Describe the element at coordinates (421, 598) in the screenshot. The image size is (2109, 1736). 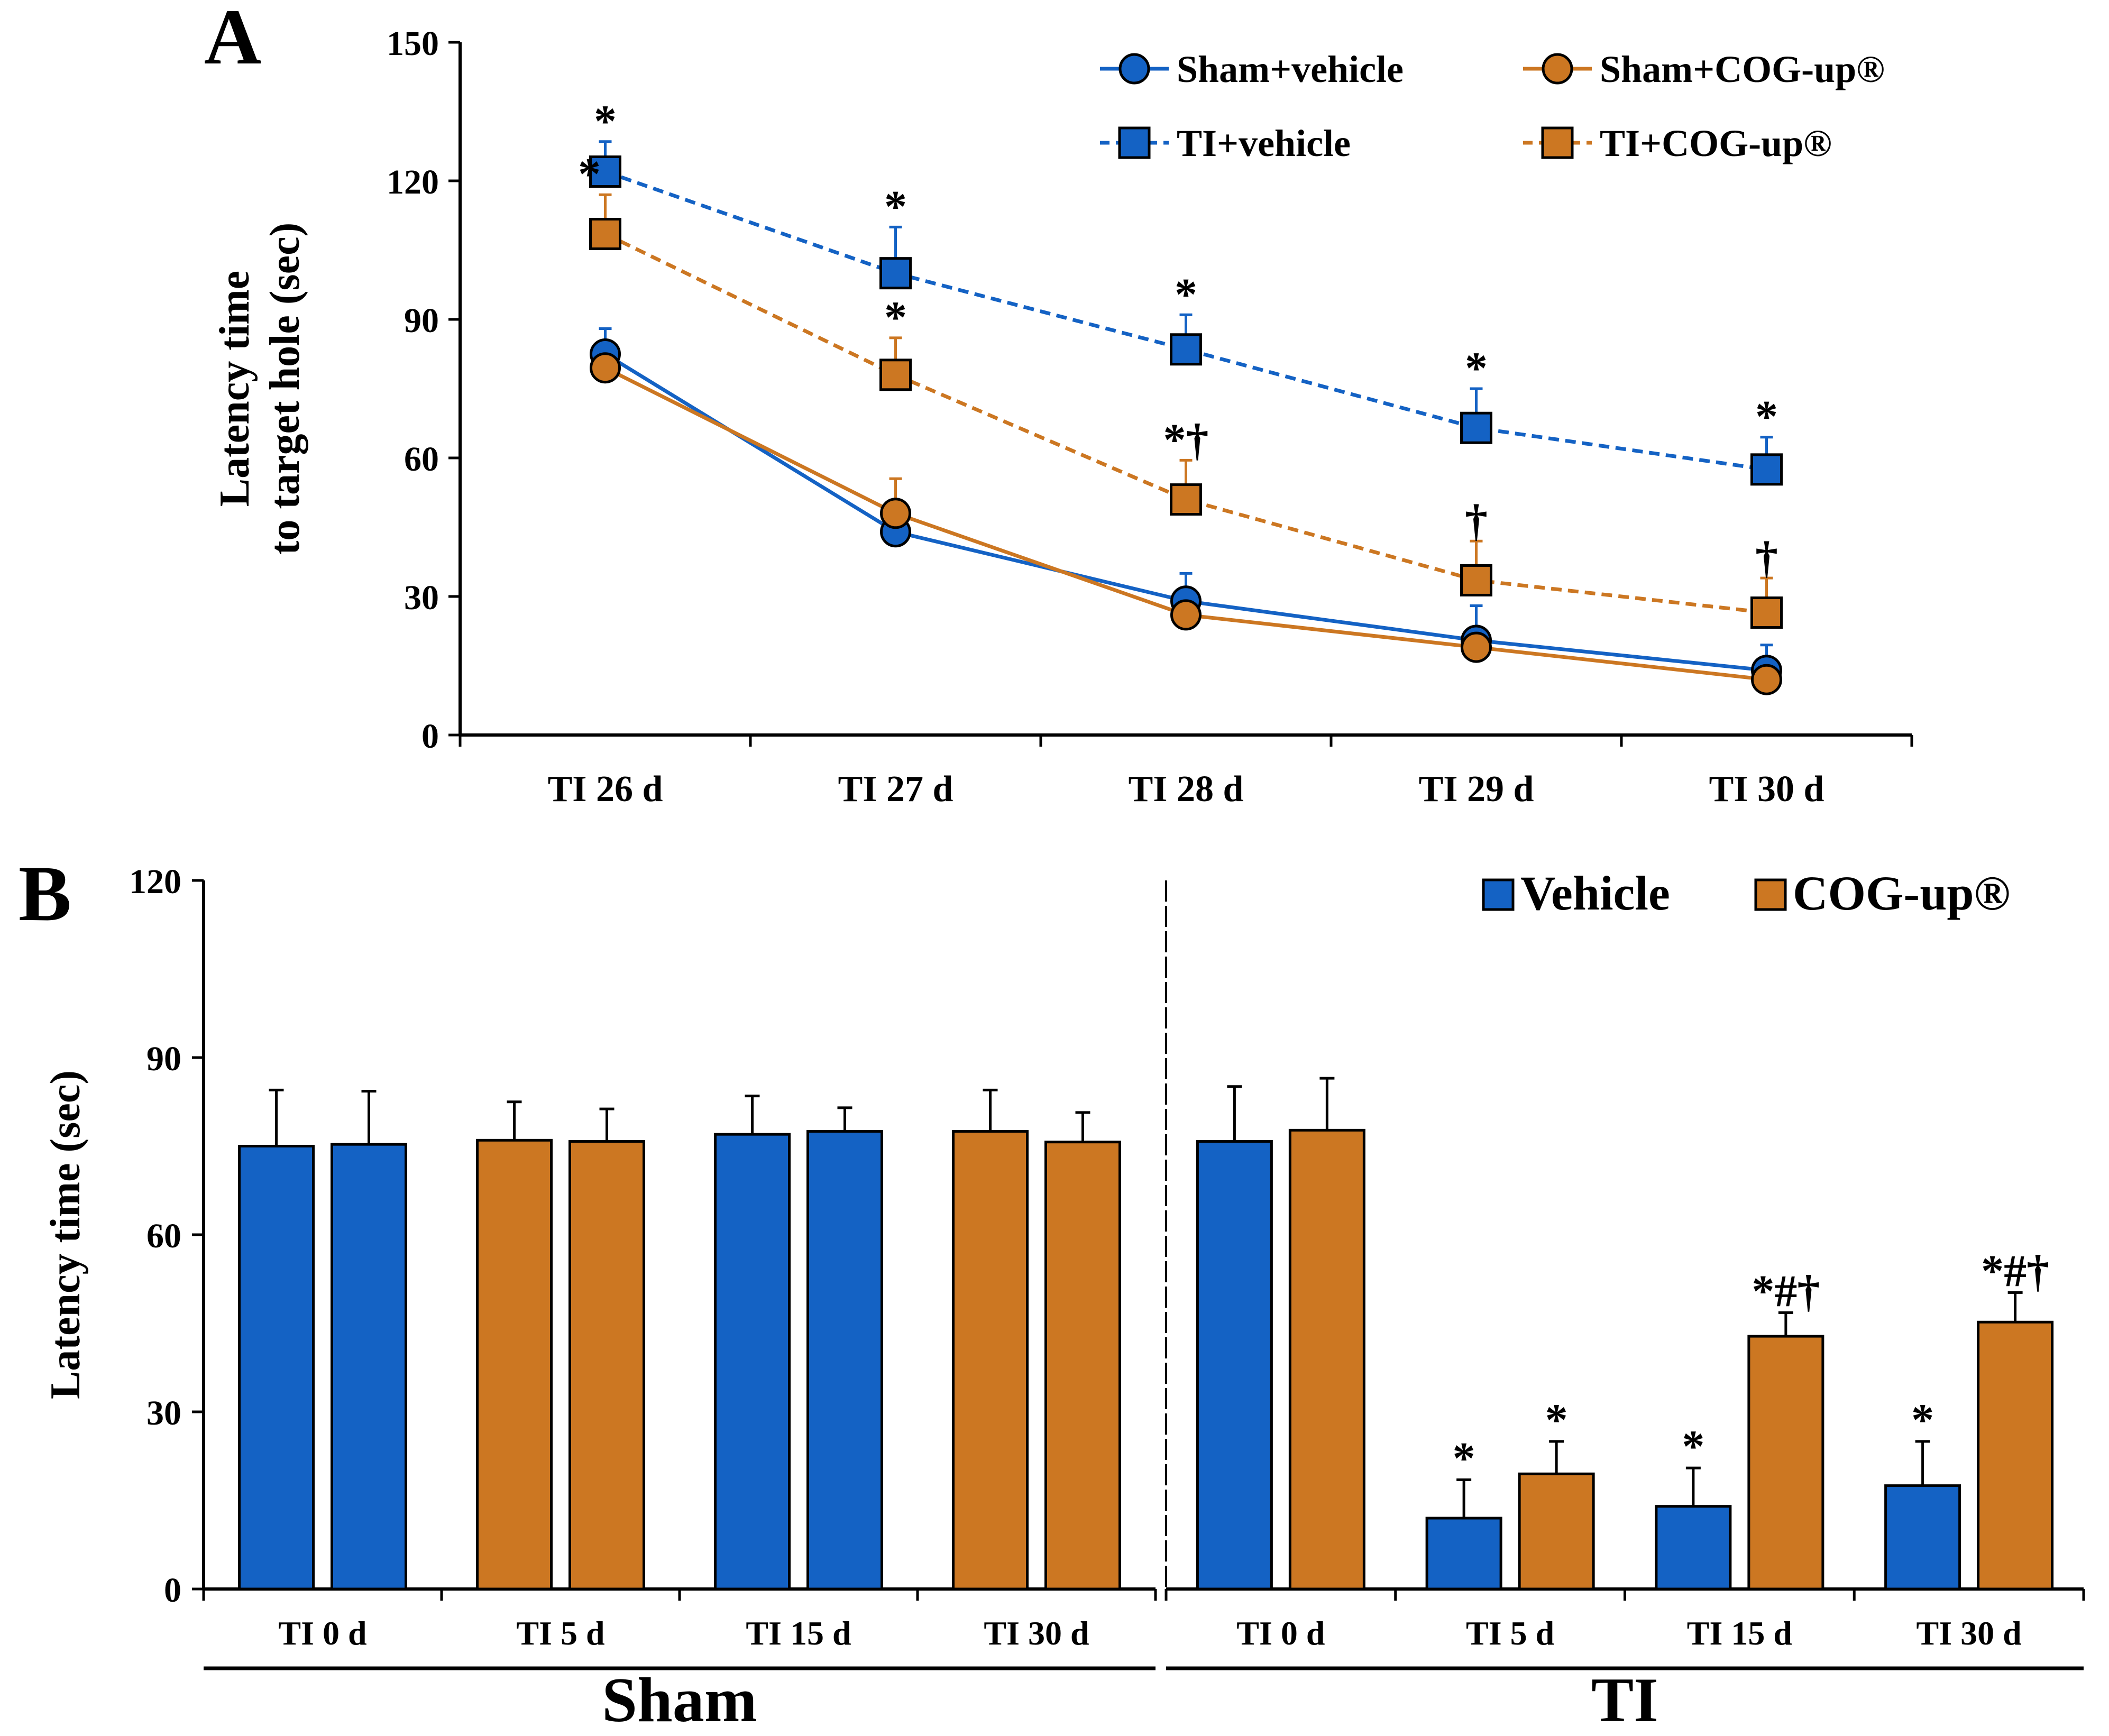
I see `panel-a-y-tick-label: 30` at that location.